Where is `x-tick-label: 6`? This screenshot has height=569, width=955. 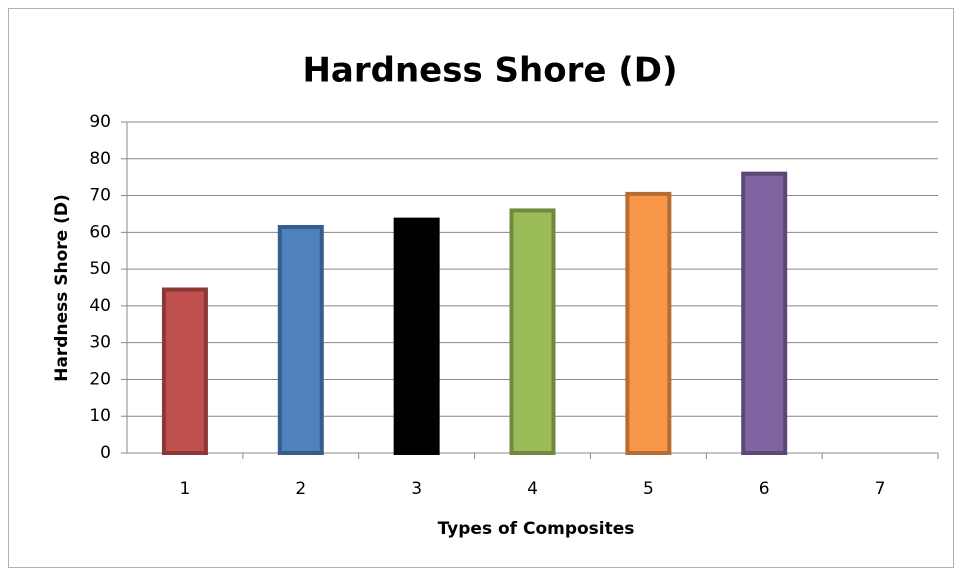 x-tick-label: 6 is located at coordinates (764, 489).